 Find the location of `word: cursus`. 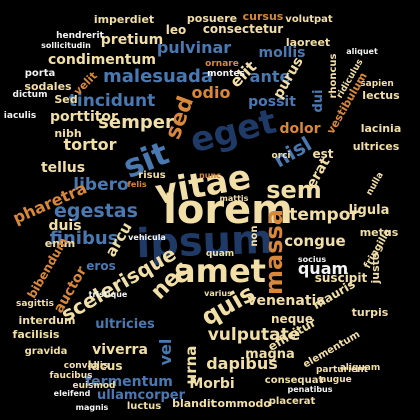

word: cursus is located at coordinates (263, 16).